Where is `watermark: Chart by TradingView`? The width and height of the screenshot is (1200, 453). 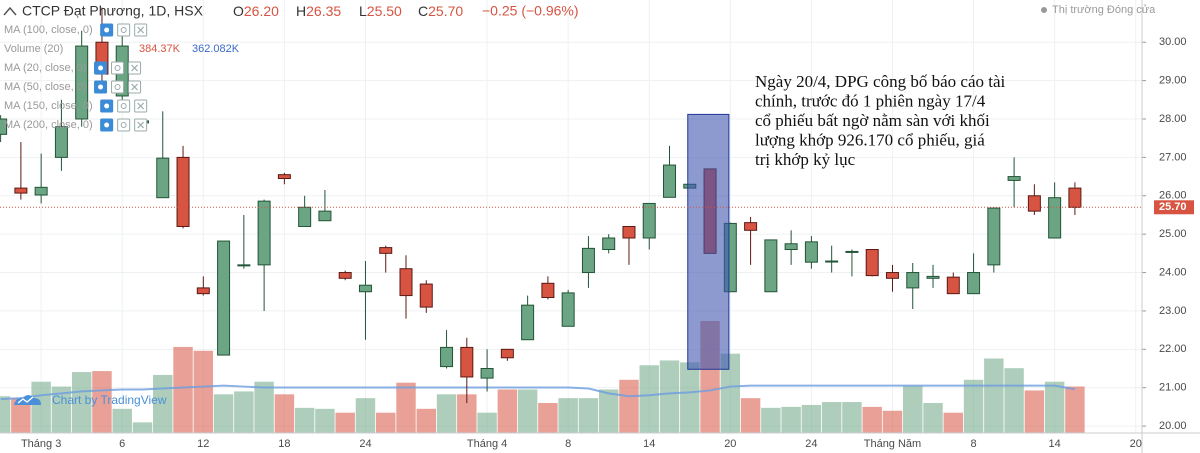
watermark: Chart by TradingView is located at coordinates (109, 400).